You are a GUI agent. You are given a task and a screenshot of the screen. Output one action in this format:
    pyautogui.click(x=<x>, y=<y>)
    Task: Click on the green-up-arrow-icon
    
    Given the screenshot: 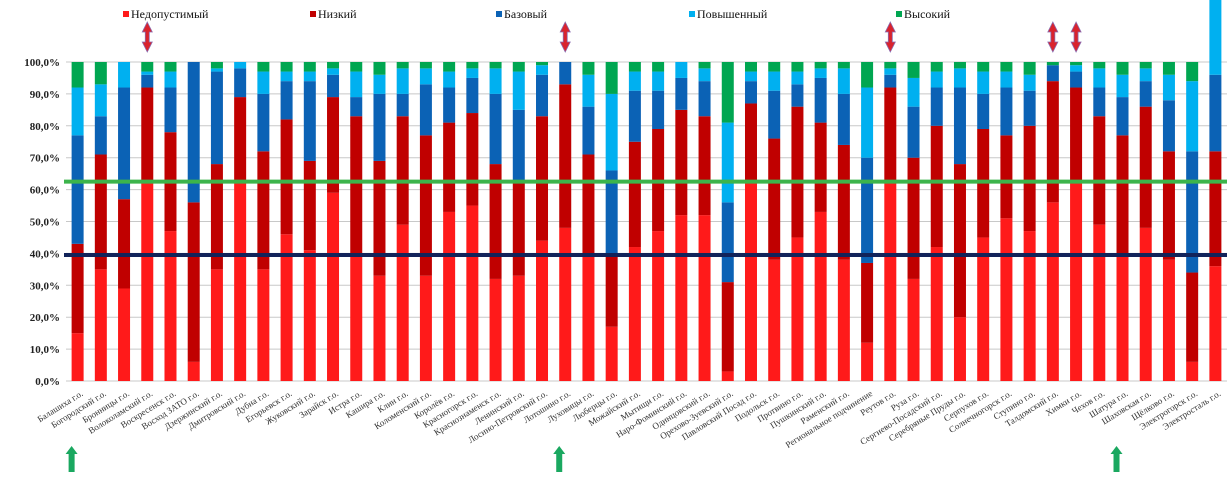 What is the action you would take?
    pyautogui.click(x=559, y=459)
    